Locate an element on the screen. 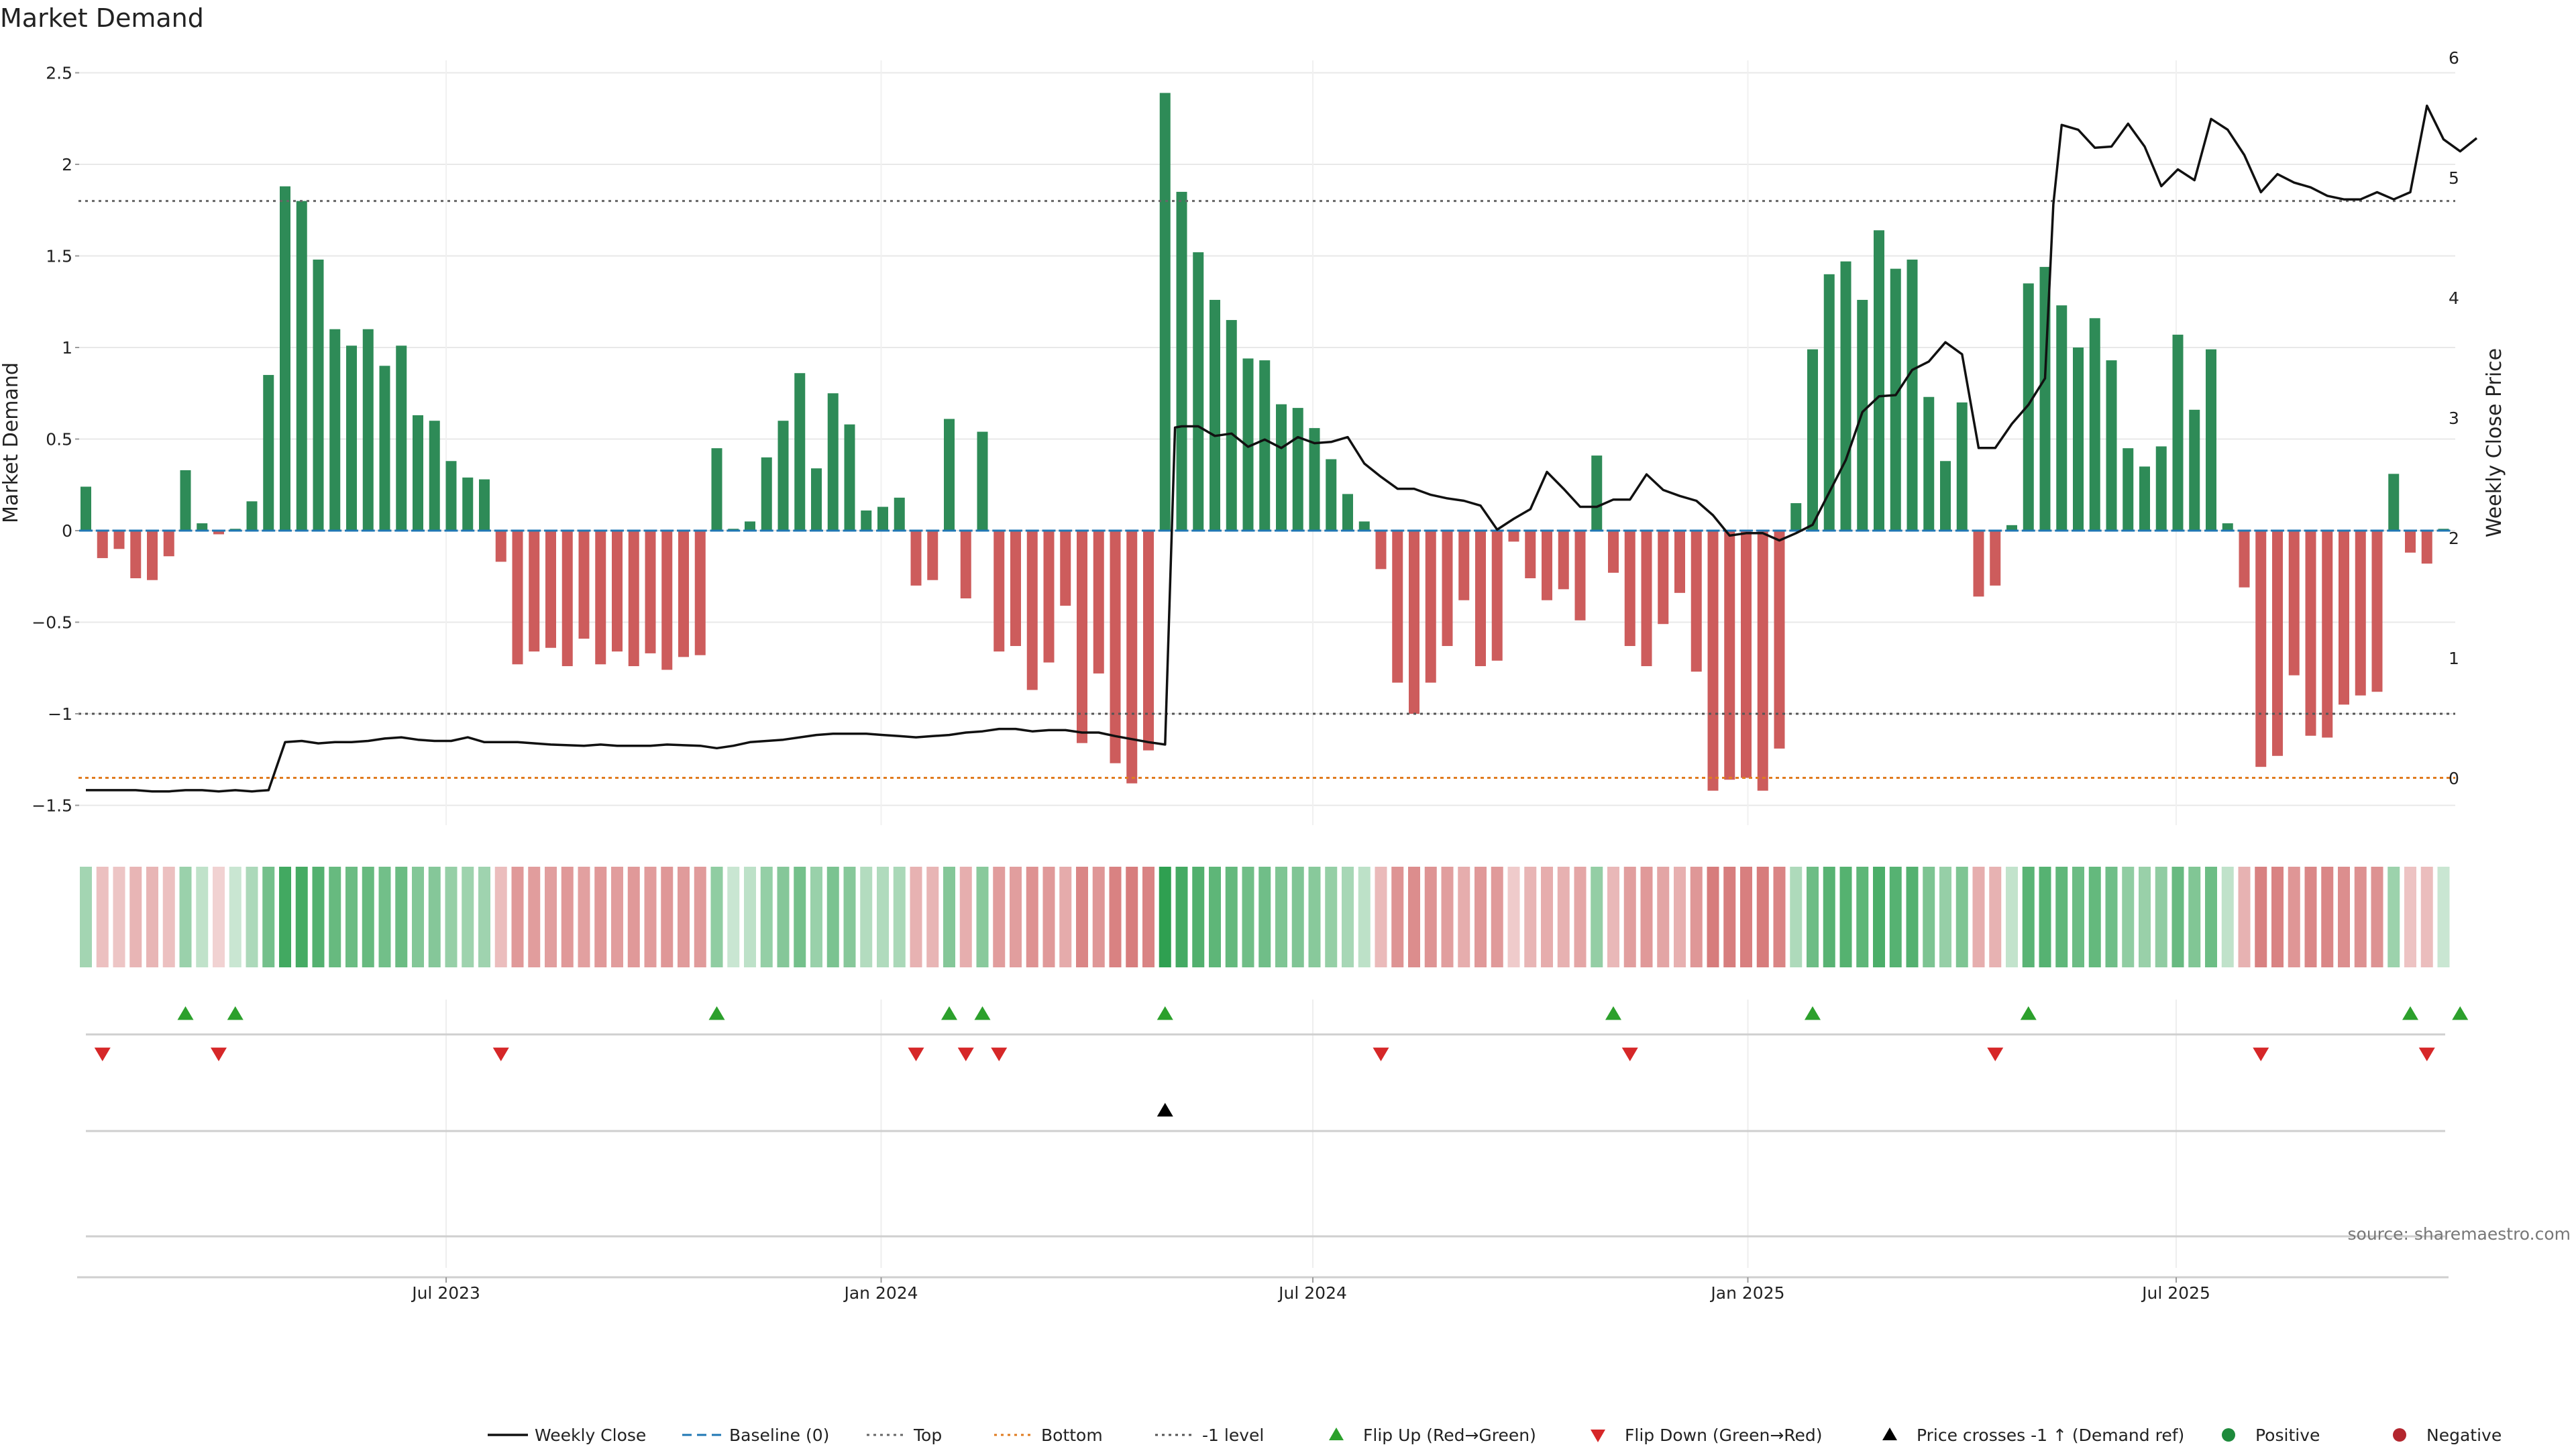  left-tick-label: 1 is located at coordinates (67, 348).